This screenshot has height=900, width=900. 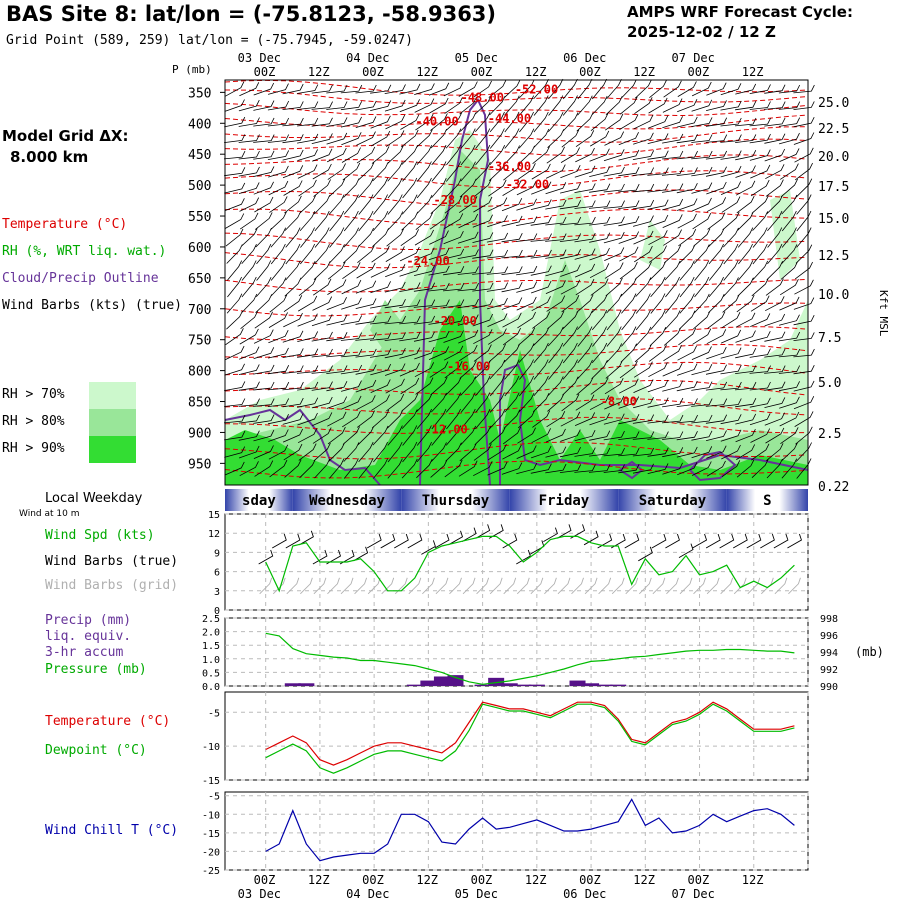 What do you see at coordinates (108, 721) in the screenshot?
I see `temperature-series-label: Temperature (°C)` at bounding box center [108, 721].